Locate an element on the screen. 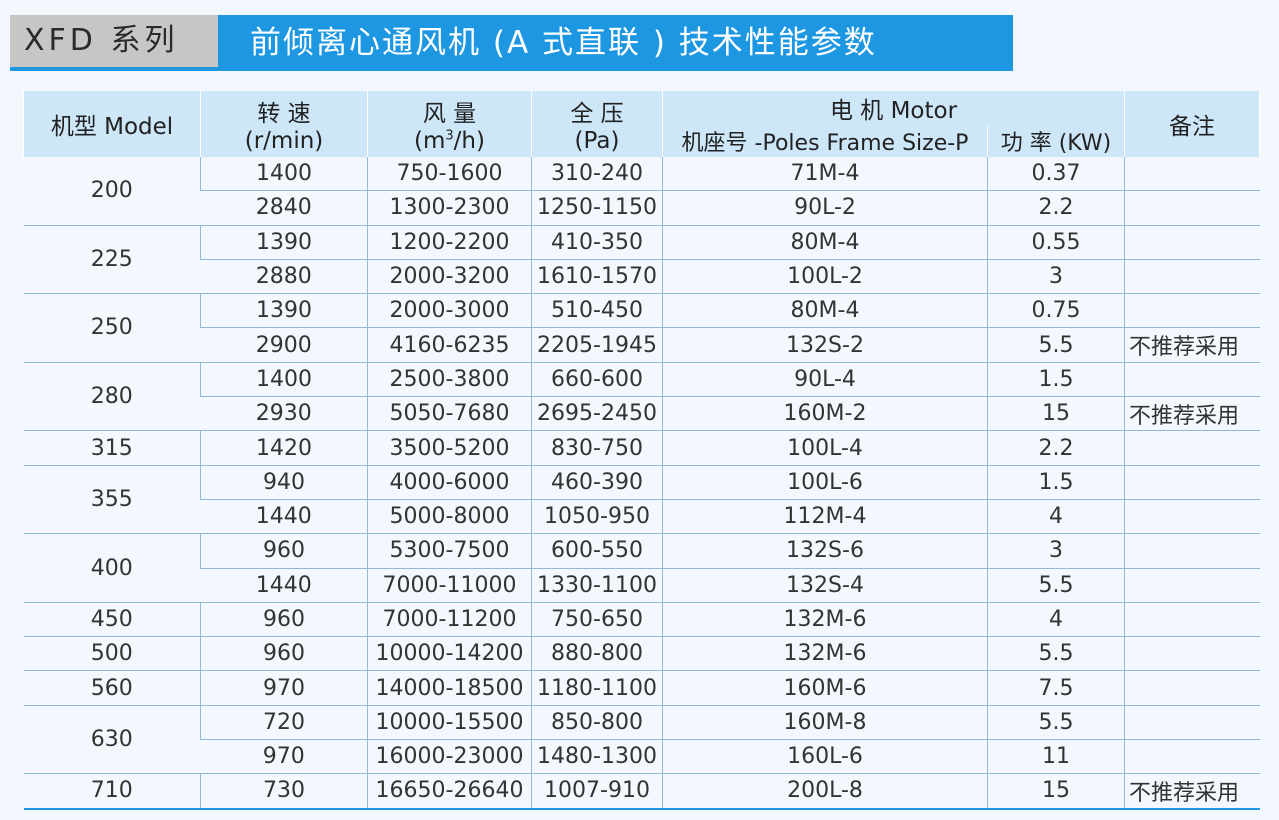  pressure-unit: (Pa) is located at coordinates (597, 141).